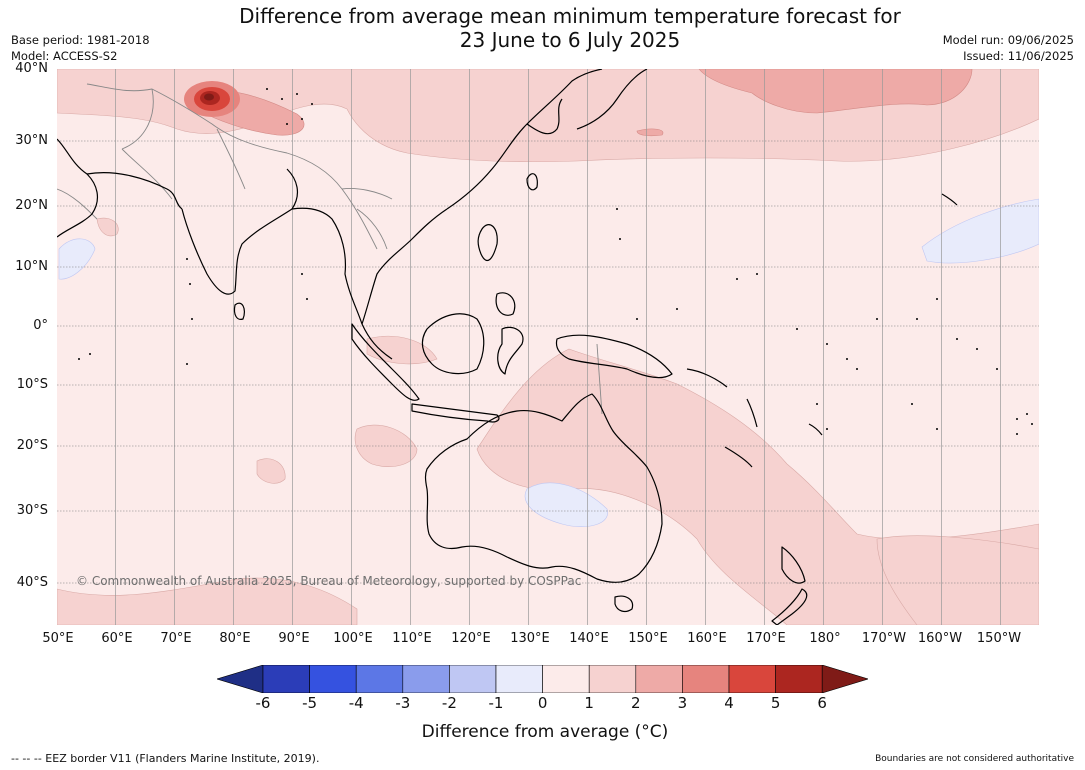 This screenshot has height=770, width=1085. What do you see at coordinates (729, 703) in the screenshot?
I see `colorbar-tick-label: 4` at bounding box center [729, 703].